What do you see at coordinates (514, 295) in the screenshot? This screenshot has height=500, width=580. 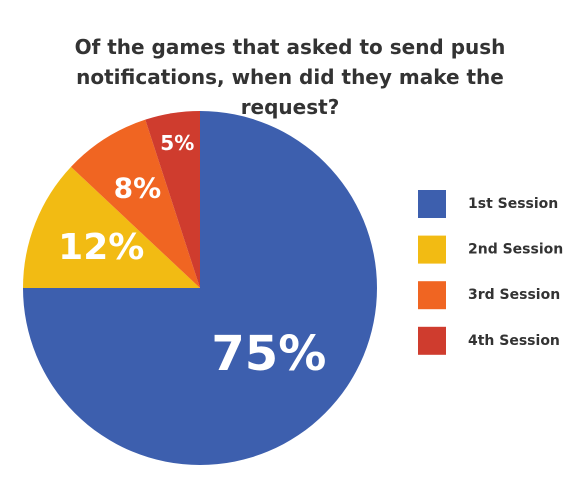 I see `legend-label: 3rd Session` at bounding box center [514, 295].